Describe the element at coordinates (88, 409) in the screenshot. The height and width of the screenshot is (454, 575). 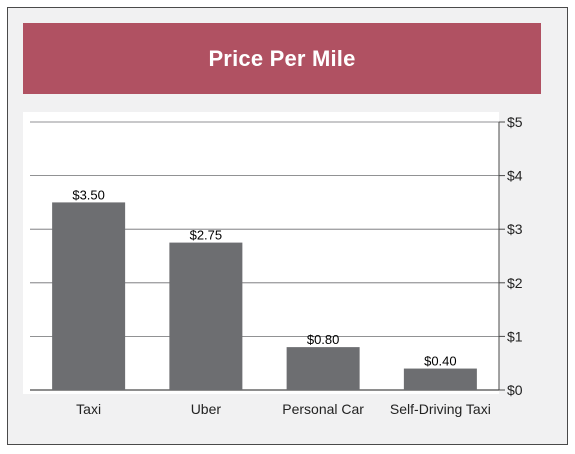
I see `x-tick-label: Taxi` at that location.